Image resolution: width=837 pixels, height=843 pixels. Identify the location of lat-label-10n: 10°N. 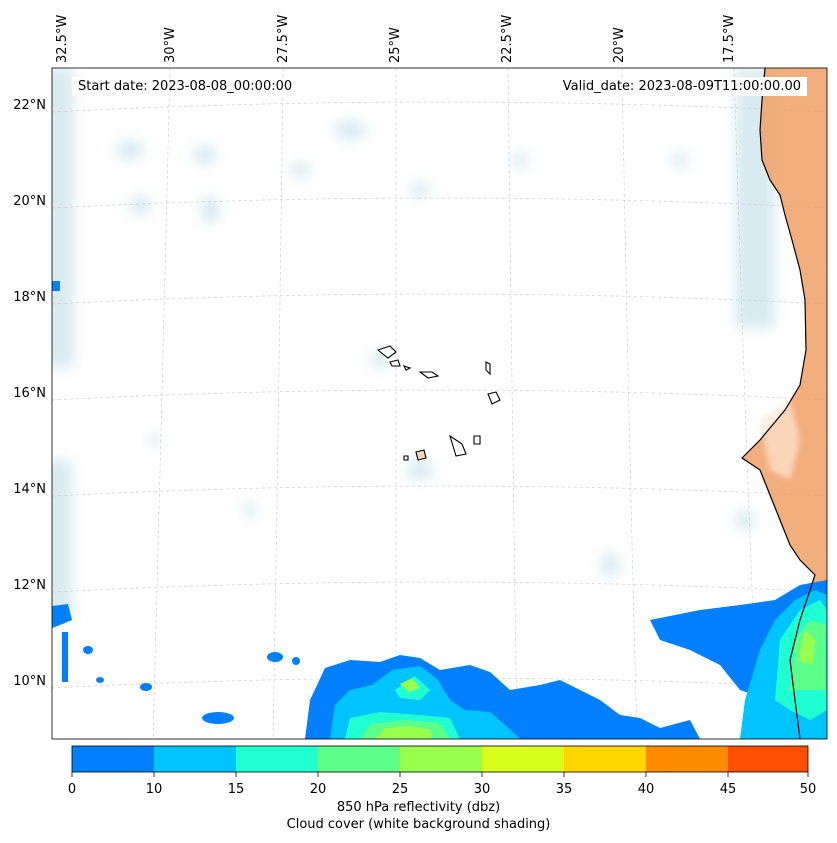
(29, 681).